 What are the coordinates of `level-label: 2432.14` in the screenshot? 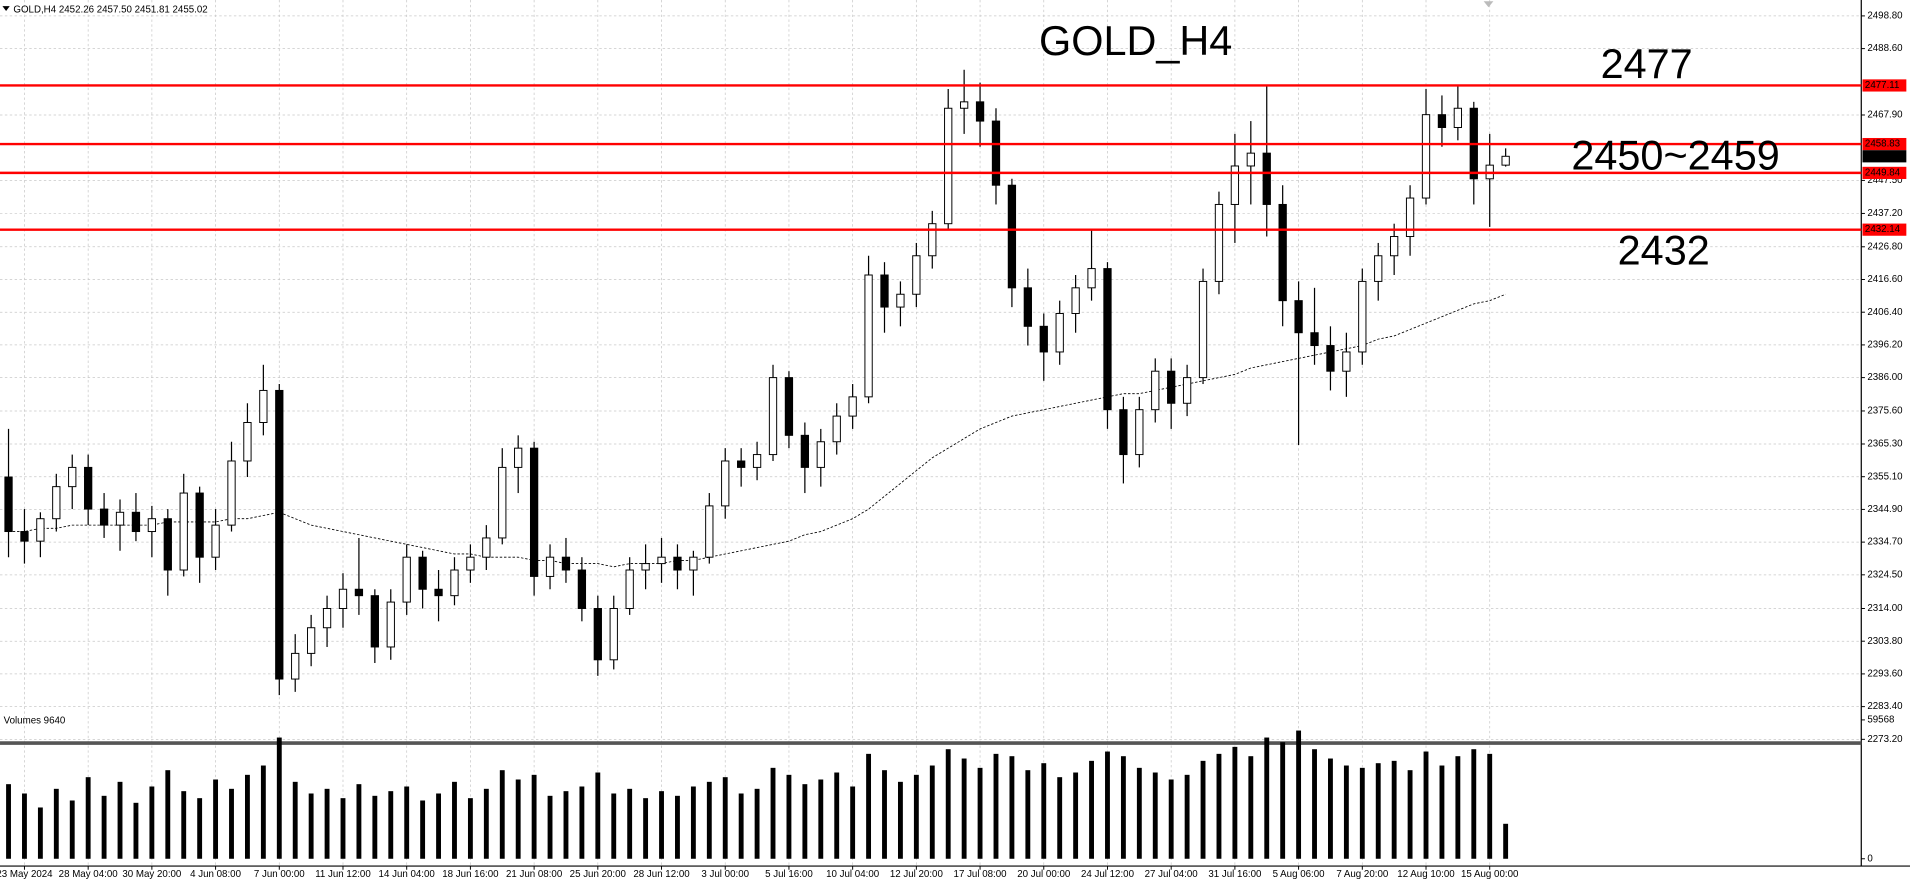 It's located at (1883, 229).